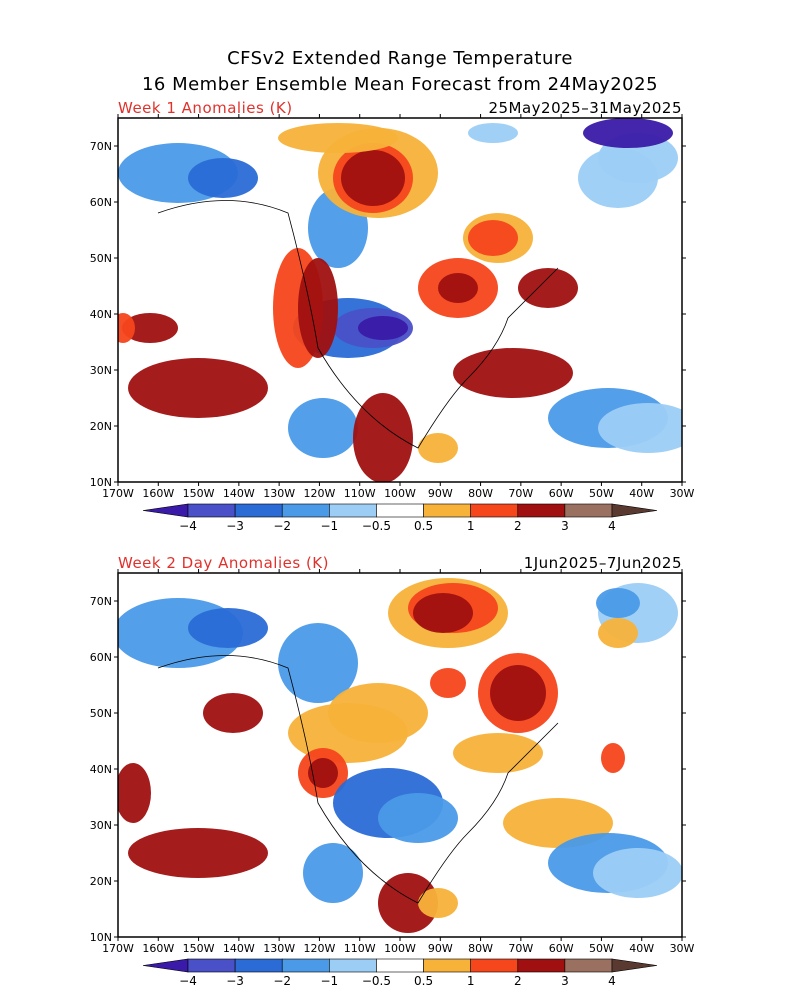 This screenshot has width=800, height=1005. What do you see at coordinates (400, 58) in the screenshot?
I see `title-line-1: CFSv2 Extended Range Temperature` at bounding box center [400, 58].